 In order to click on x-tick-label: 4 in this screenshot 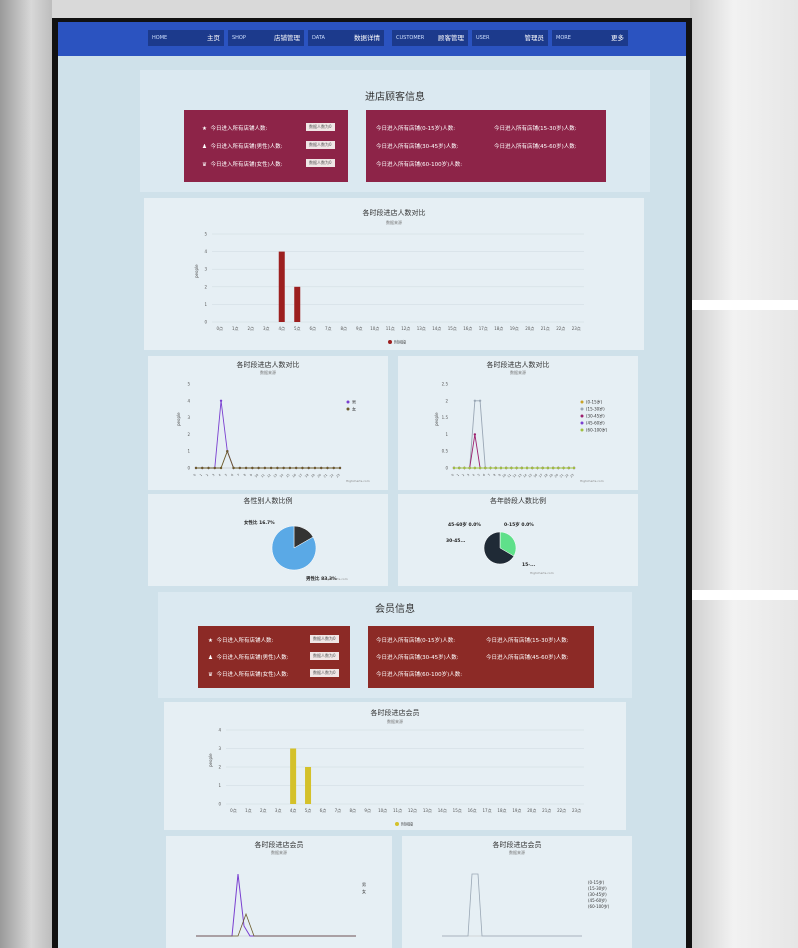, I will do `click(473, 475)`.